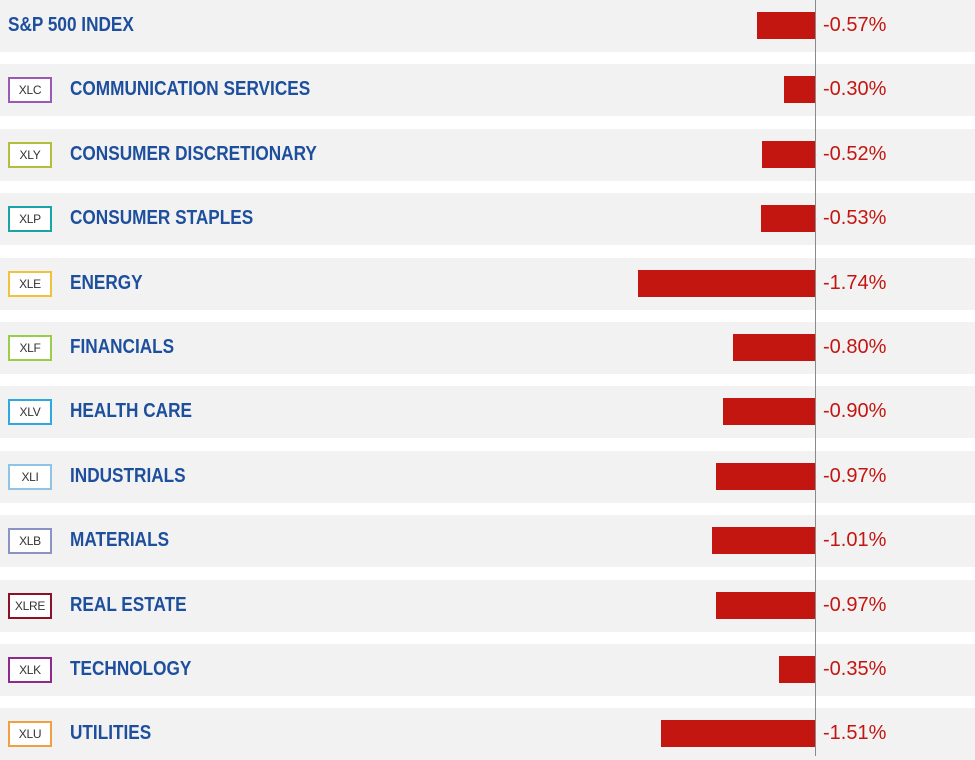  Describe the element at coordinates (30, 734) in the screenshot. I see `ticker-badge: XLU` at that location.